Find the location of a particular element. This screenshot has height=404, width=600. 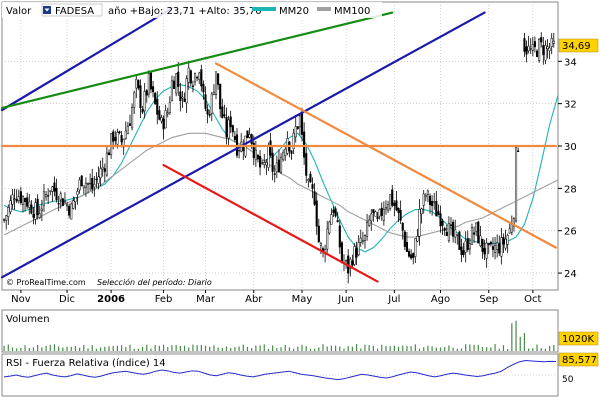

rsi-line is located at coordinates (280, 370).